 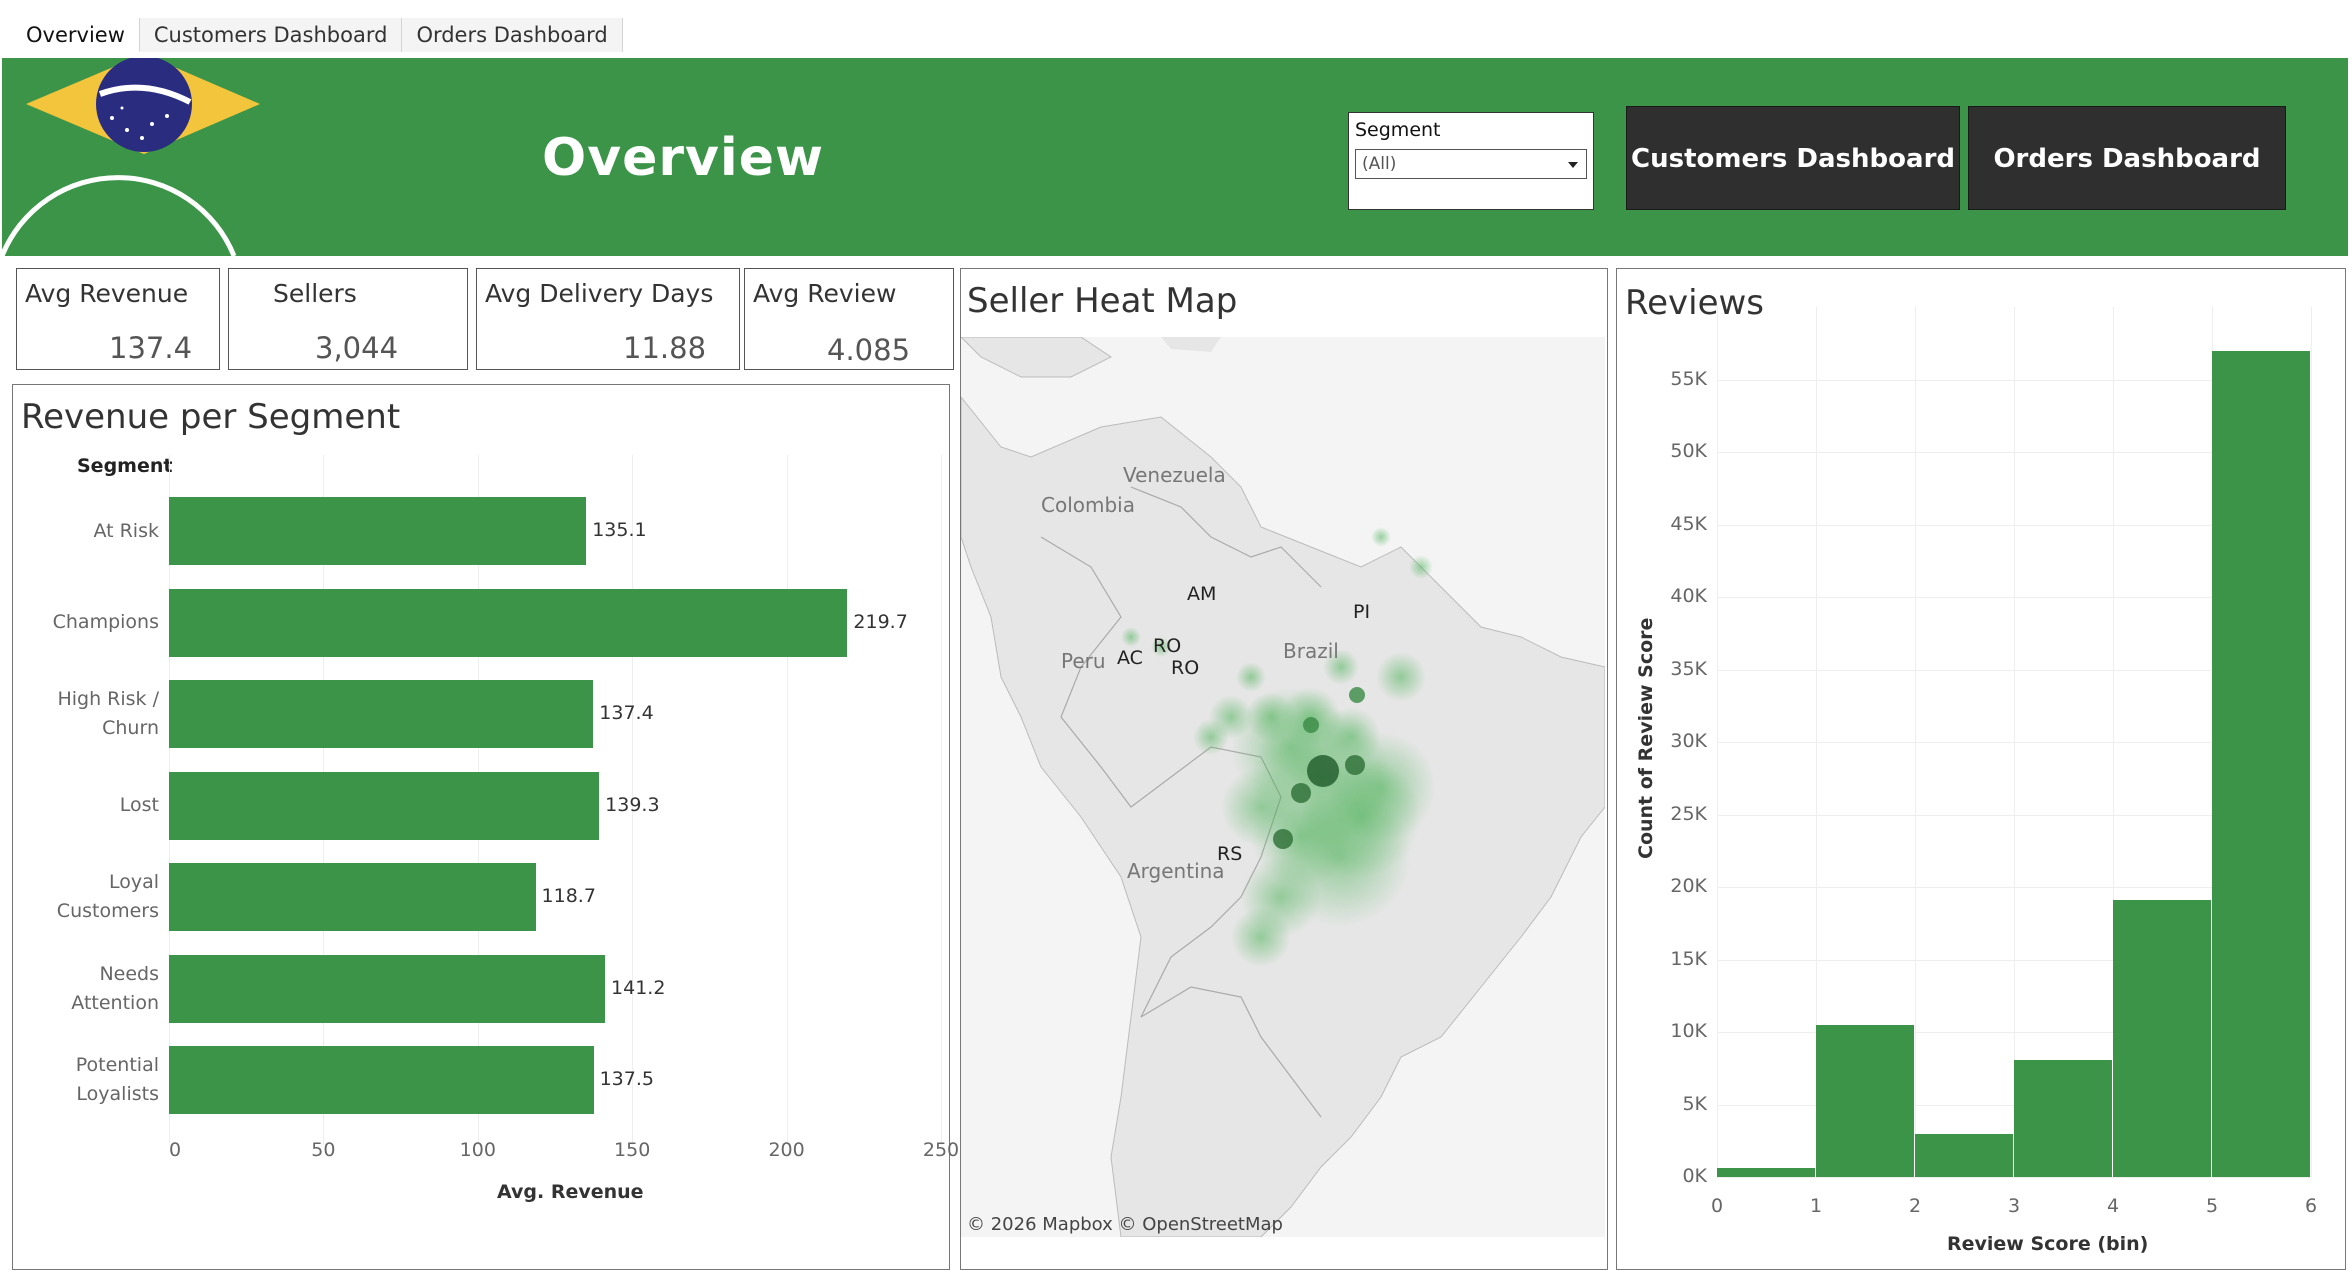 I want to click on kpi-label: Sellers, so click(x=315, y=293).